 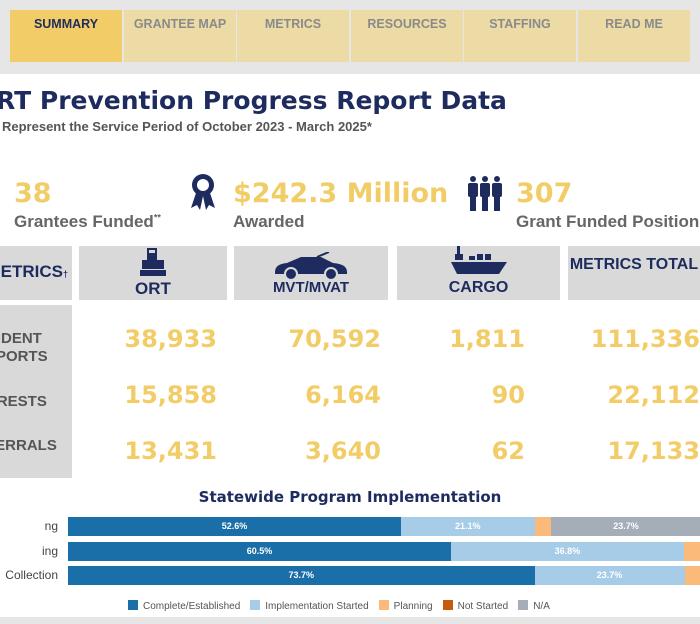 What do you see at coordinates (483, 606) in the screenshot?
I see `legend-label: Not Started` at bounding box center [483, 606].